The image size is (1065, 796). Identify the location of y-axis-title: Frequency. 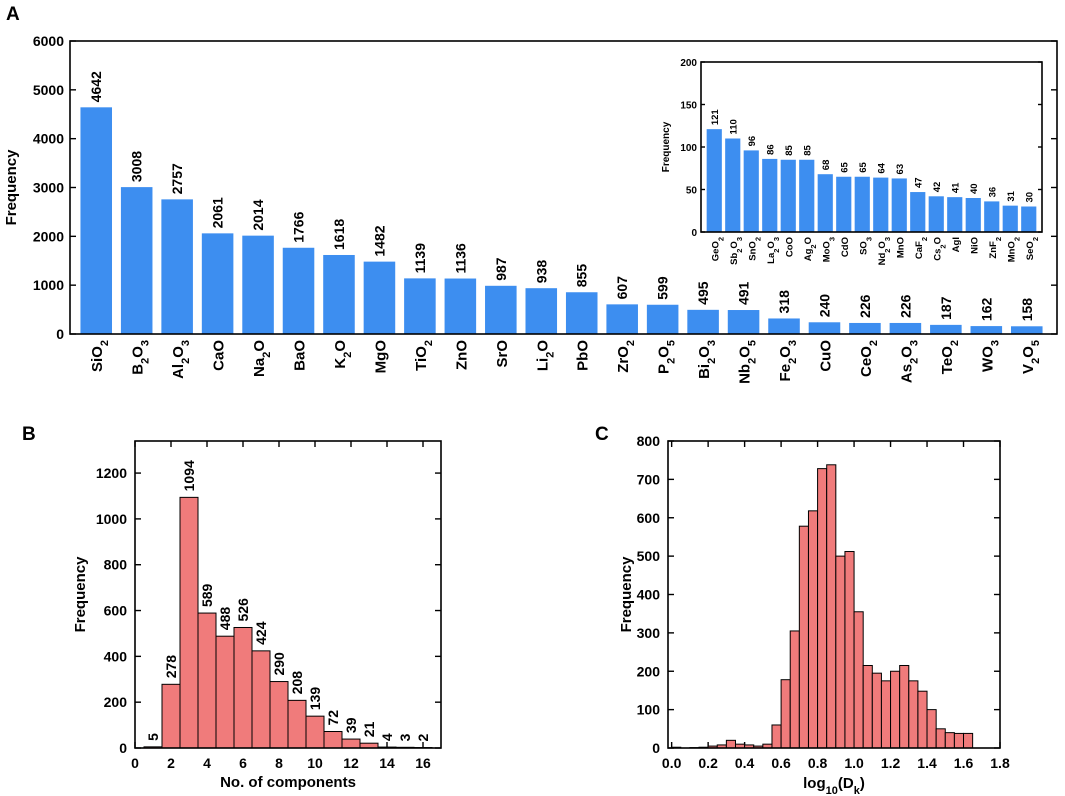
(11, 187).